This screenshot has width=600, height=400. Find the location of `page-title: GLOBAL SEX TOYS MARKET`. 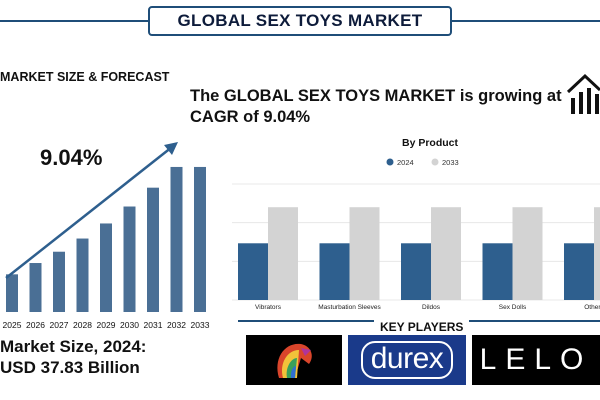

page-title: GLOBAL SEX TOYS MARKET is located at coordinates (300, 20).